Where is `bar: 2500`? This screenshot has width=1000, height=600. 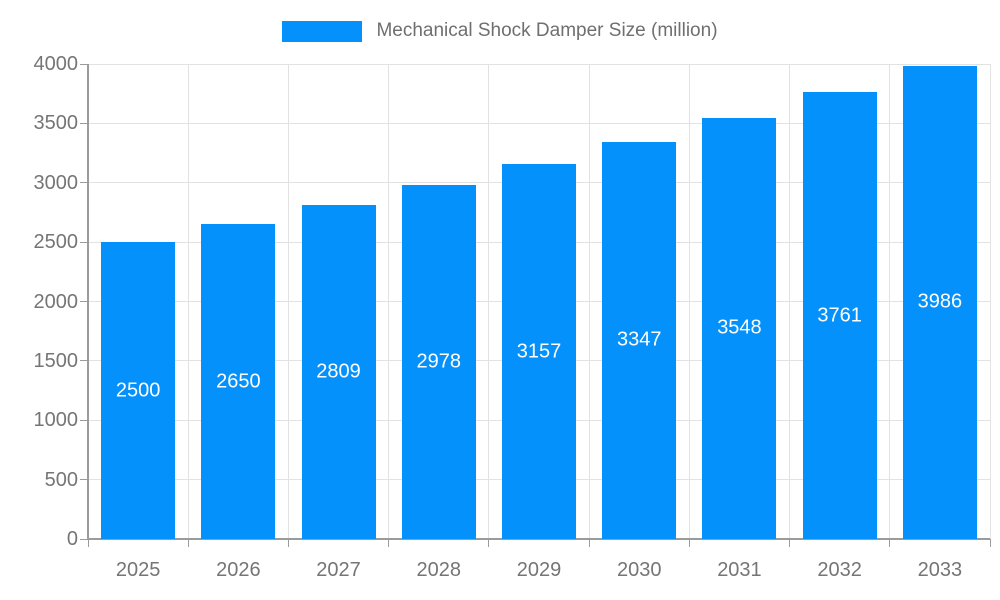
bar: 2500 is located at coordinates (138, 390).